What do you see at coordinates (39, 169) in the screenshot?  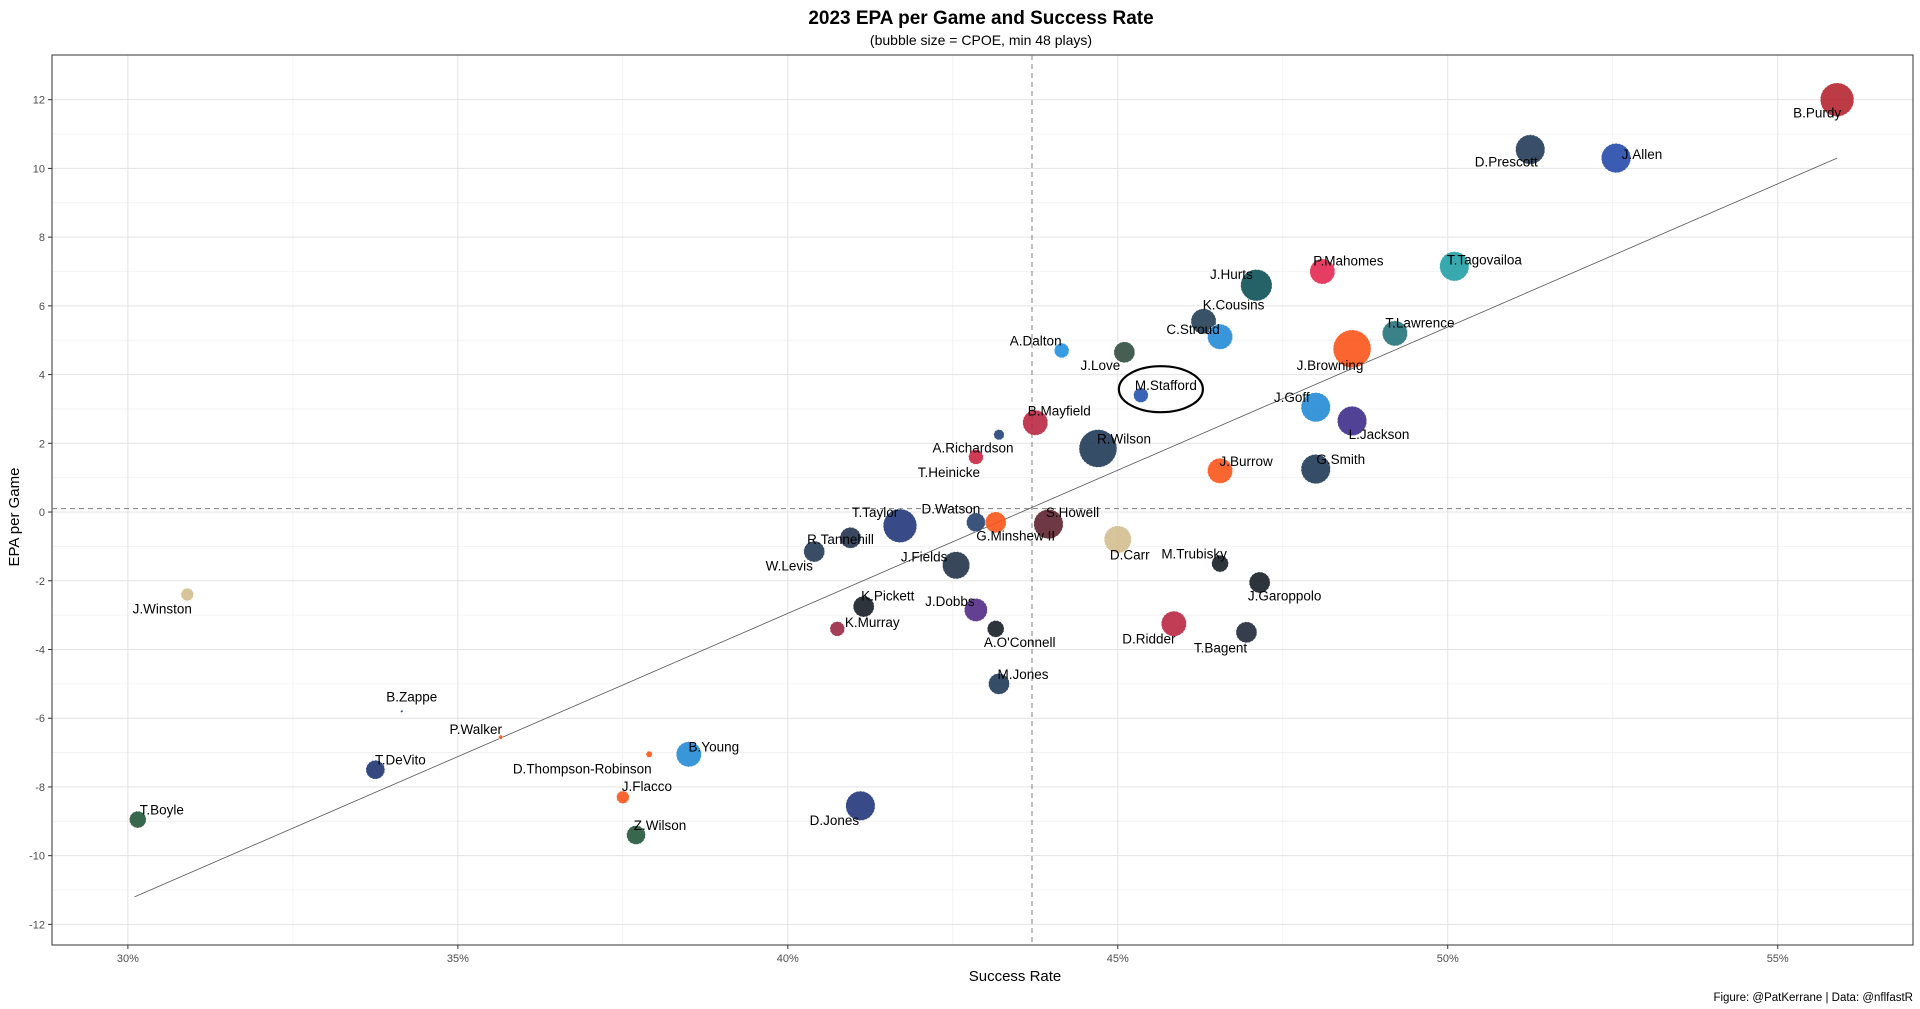 I see `y-tick-label: 10` at bounding box center [39, 169].